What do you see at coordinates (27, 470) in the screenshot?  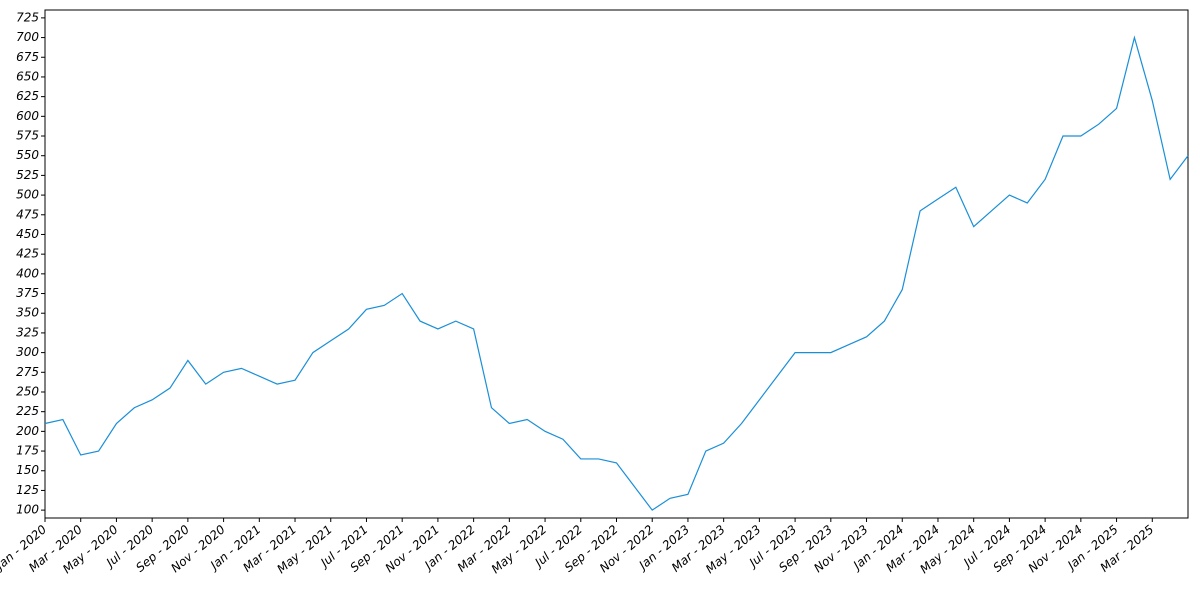 I see `y-tick-label: 150` at bounding box center [27, 470].